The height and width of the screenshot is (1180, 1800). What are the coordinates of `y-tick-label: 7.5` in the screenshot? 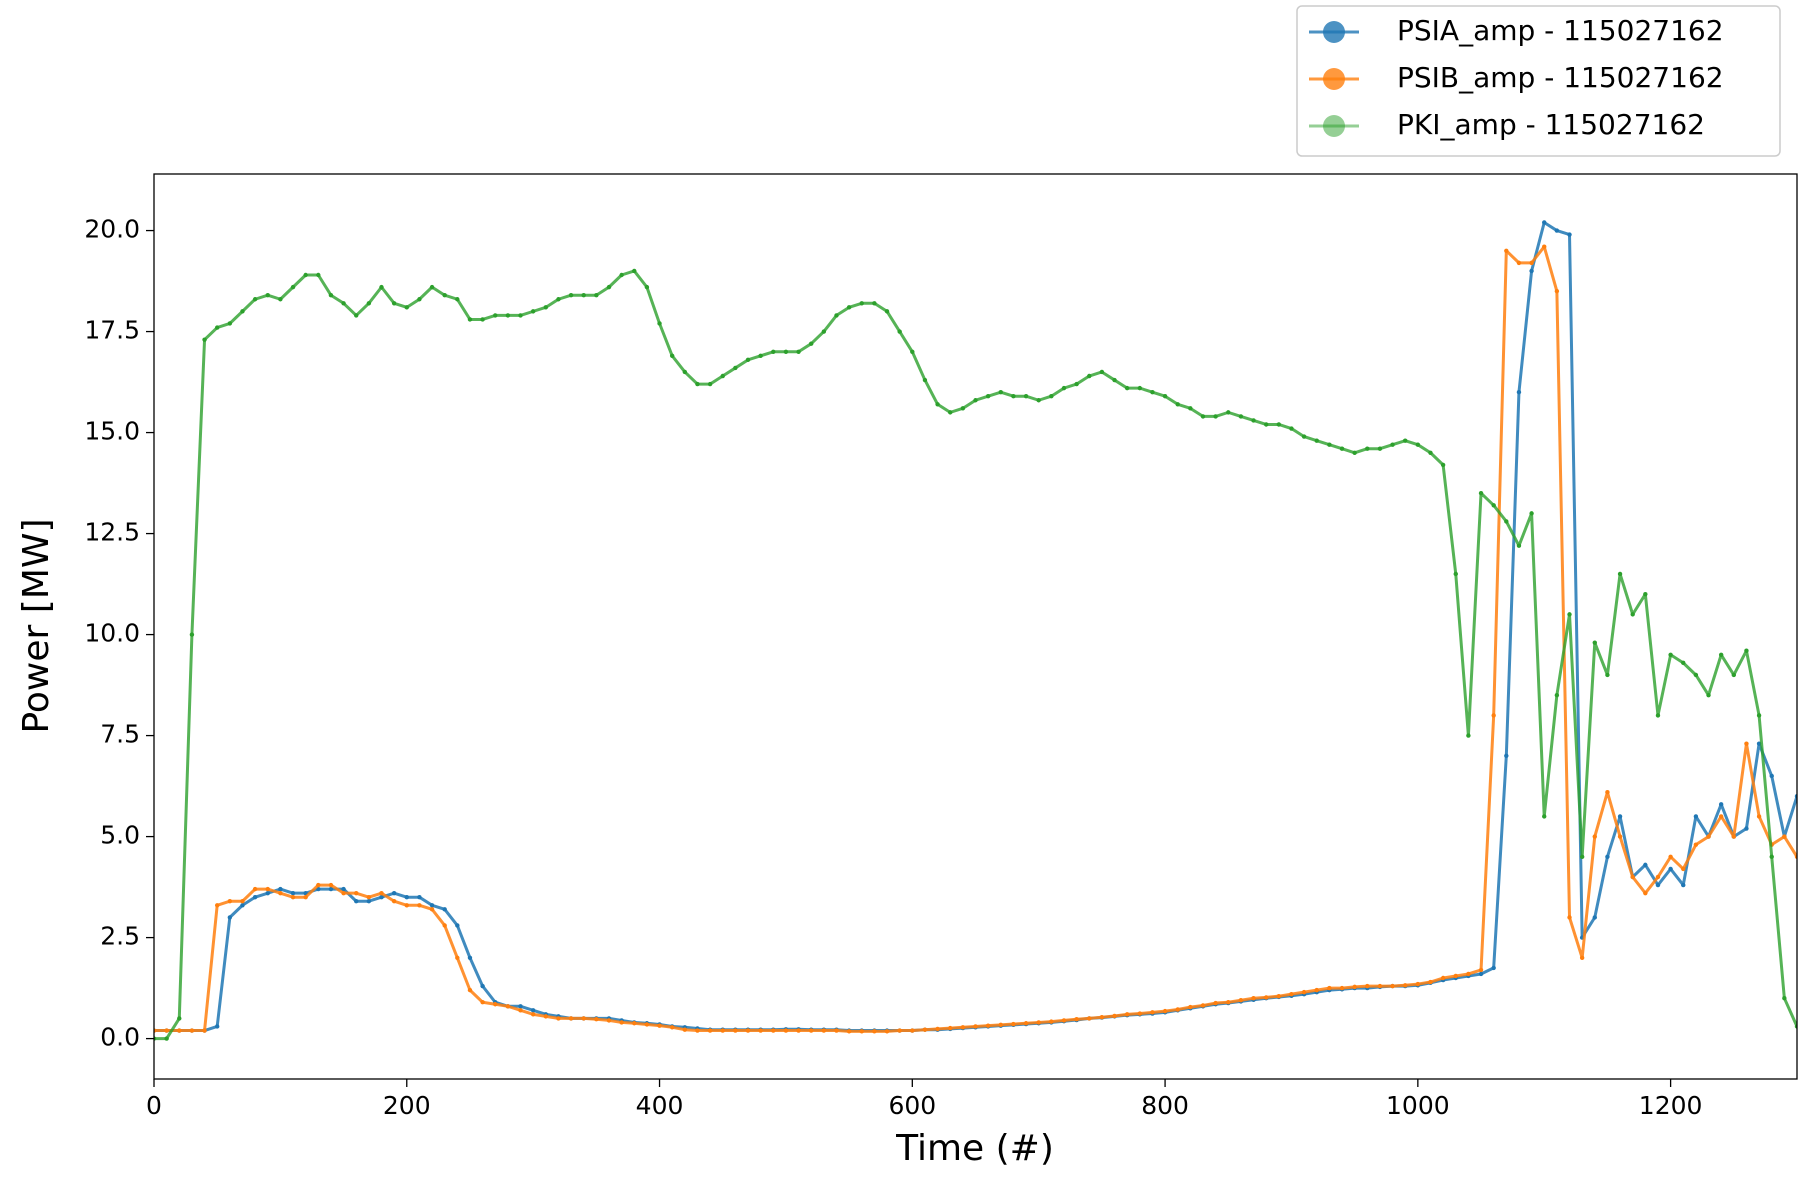 It's located at (120, 734).